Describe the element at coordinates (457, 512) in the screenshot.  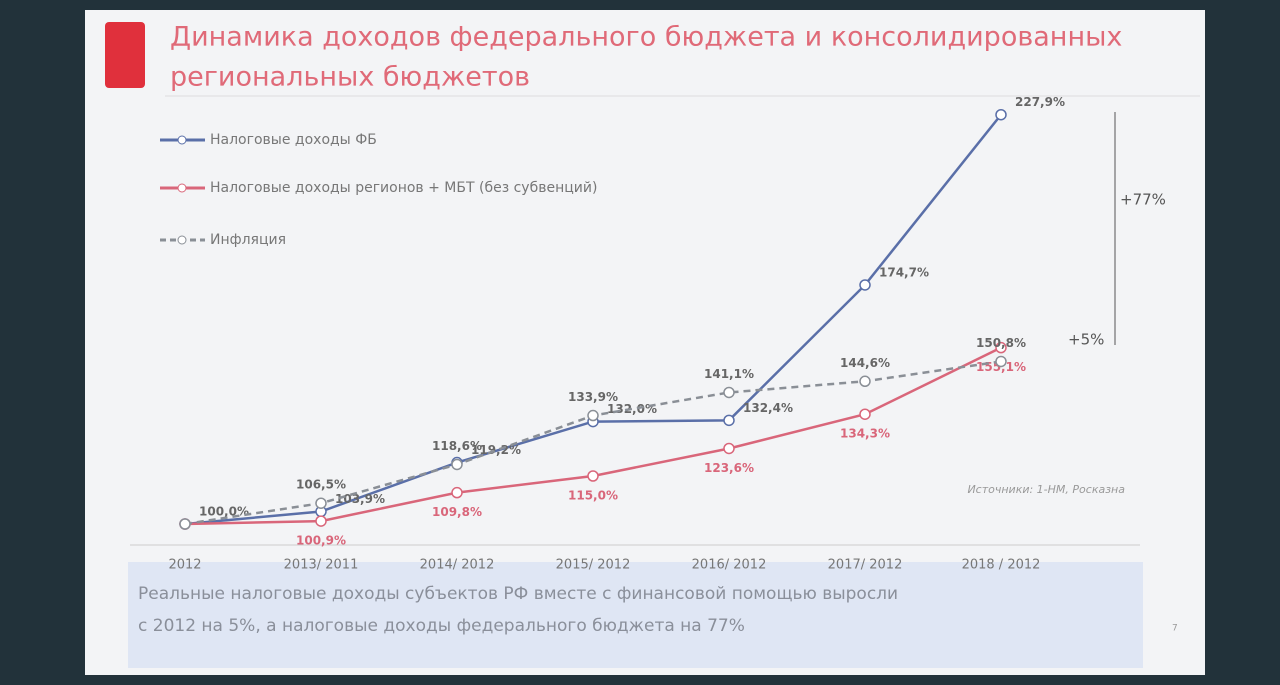
I see `data-label: 109,8%` at that location.